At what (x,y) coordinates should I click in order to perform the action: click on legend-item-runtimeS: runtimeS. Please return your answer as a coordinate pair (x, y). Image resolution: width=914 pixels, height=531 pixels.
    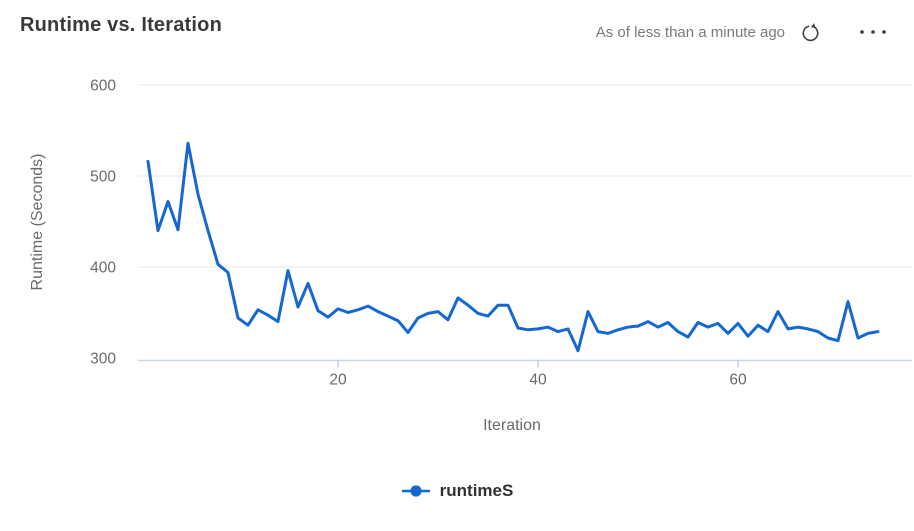
    Looking at the image, I should click on (457, 491).